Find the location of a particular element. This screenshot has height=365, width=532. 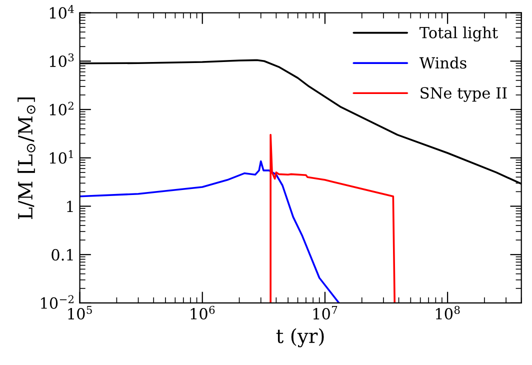

y-tick-label: 10$^{2}$ is located at coordinates (62, 109).